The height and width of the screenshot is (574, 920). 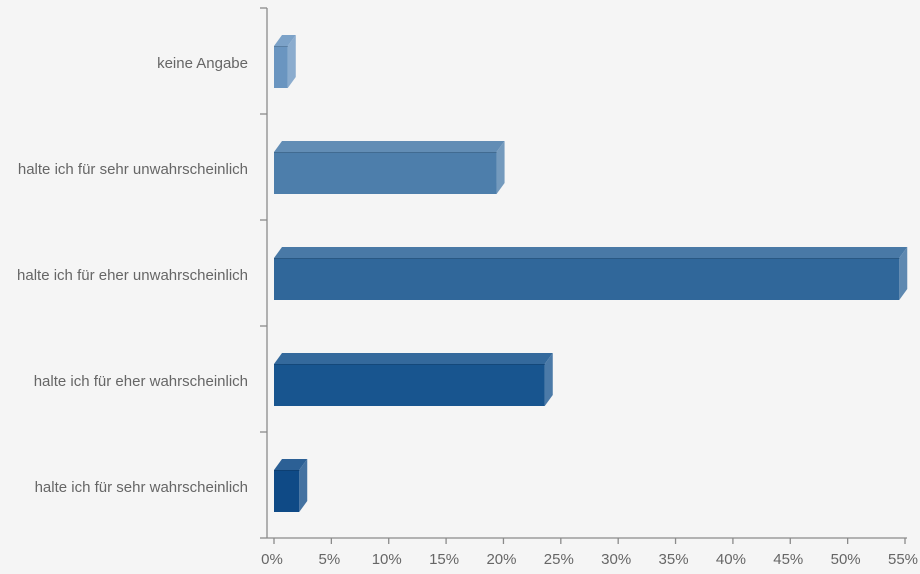 What do you see at coordinates (272, 559) in the screenshot?
I see `x-tick-label-0: 0%` at bounding box center [272, 559].